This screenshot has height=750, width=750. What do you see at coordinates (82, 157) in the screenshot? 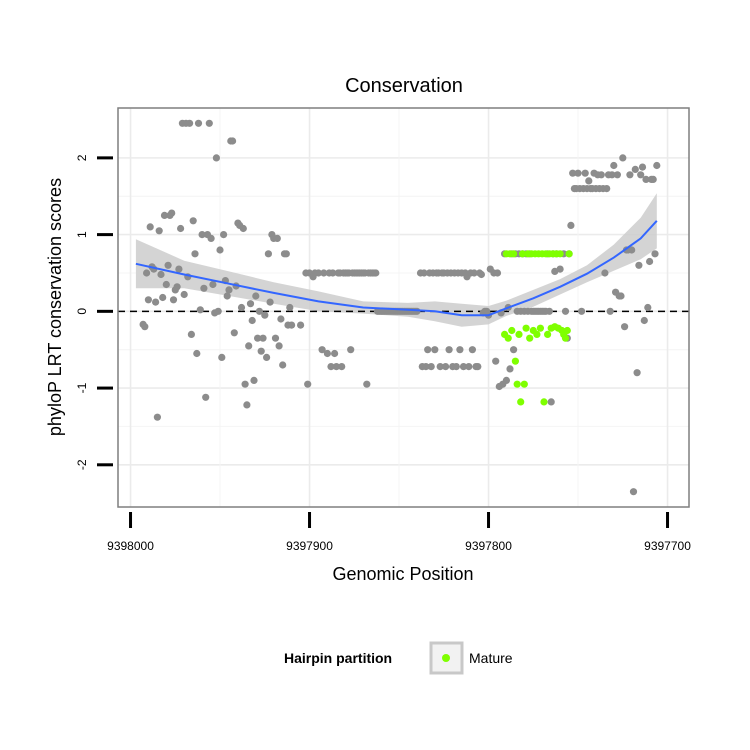
I see `y-tick-label: 2` at bounding box center [82, 157].